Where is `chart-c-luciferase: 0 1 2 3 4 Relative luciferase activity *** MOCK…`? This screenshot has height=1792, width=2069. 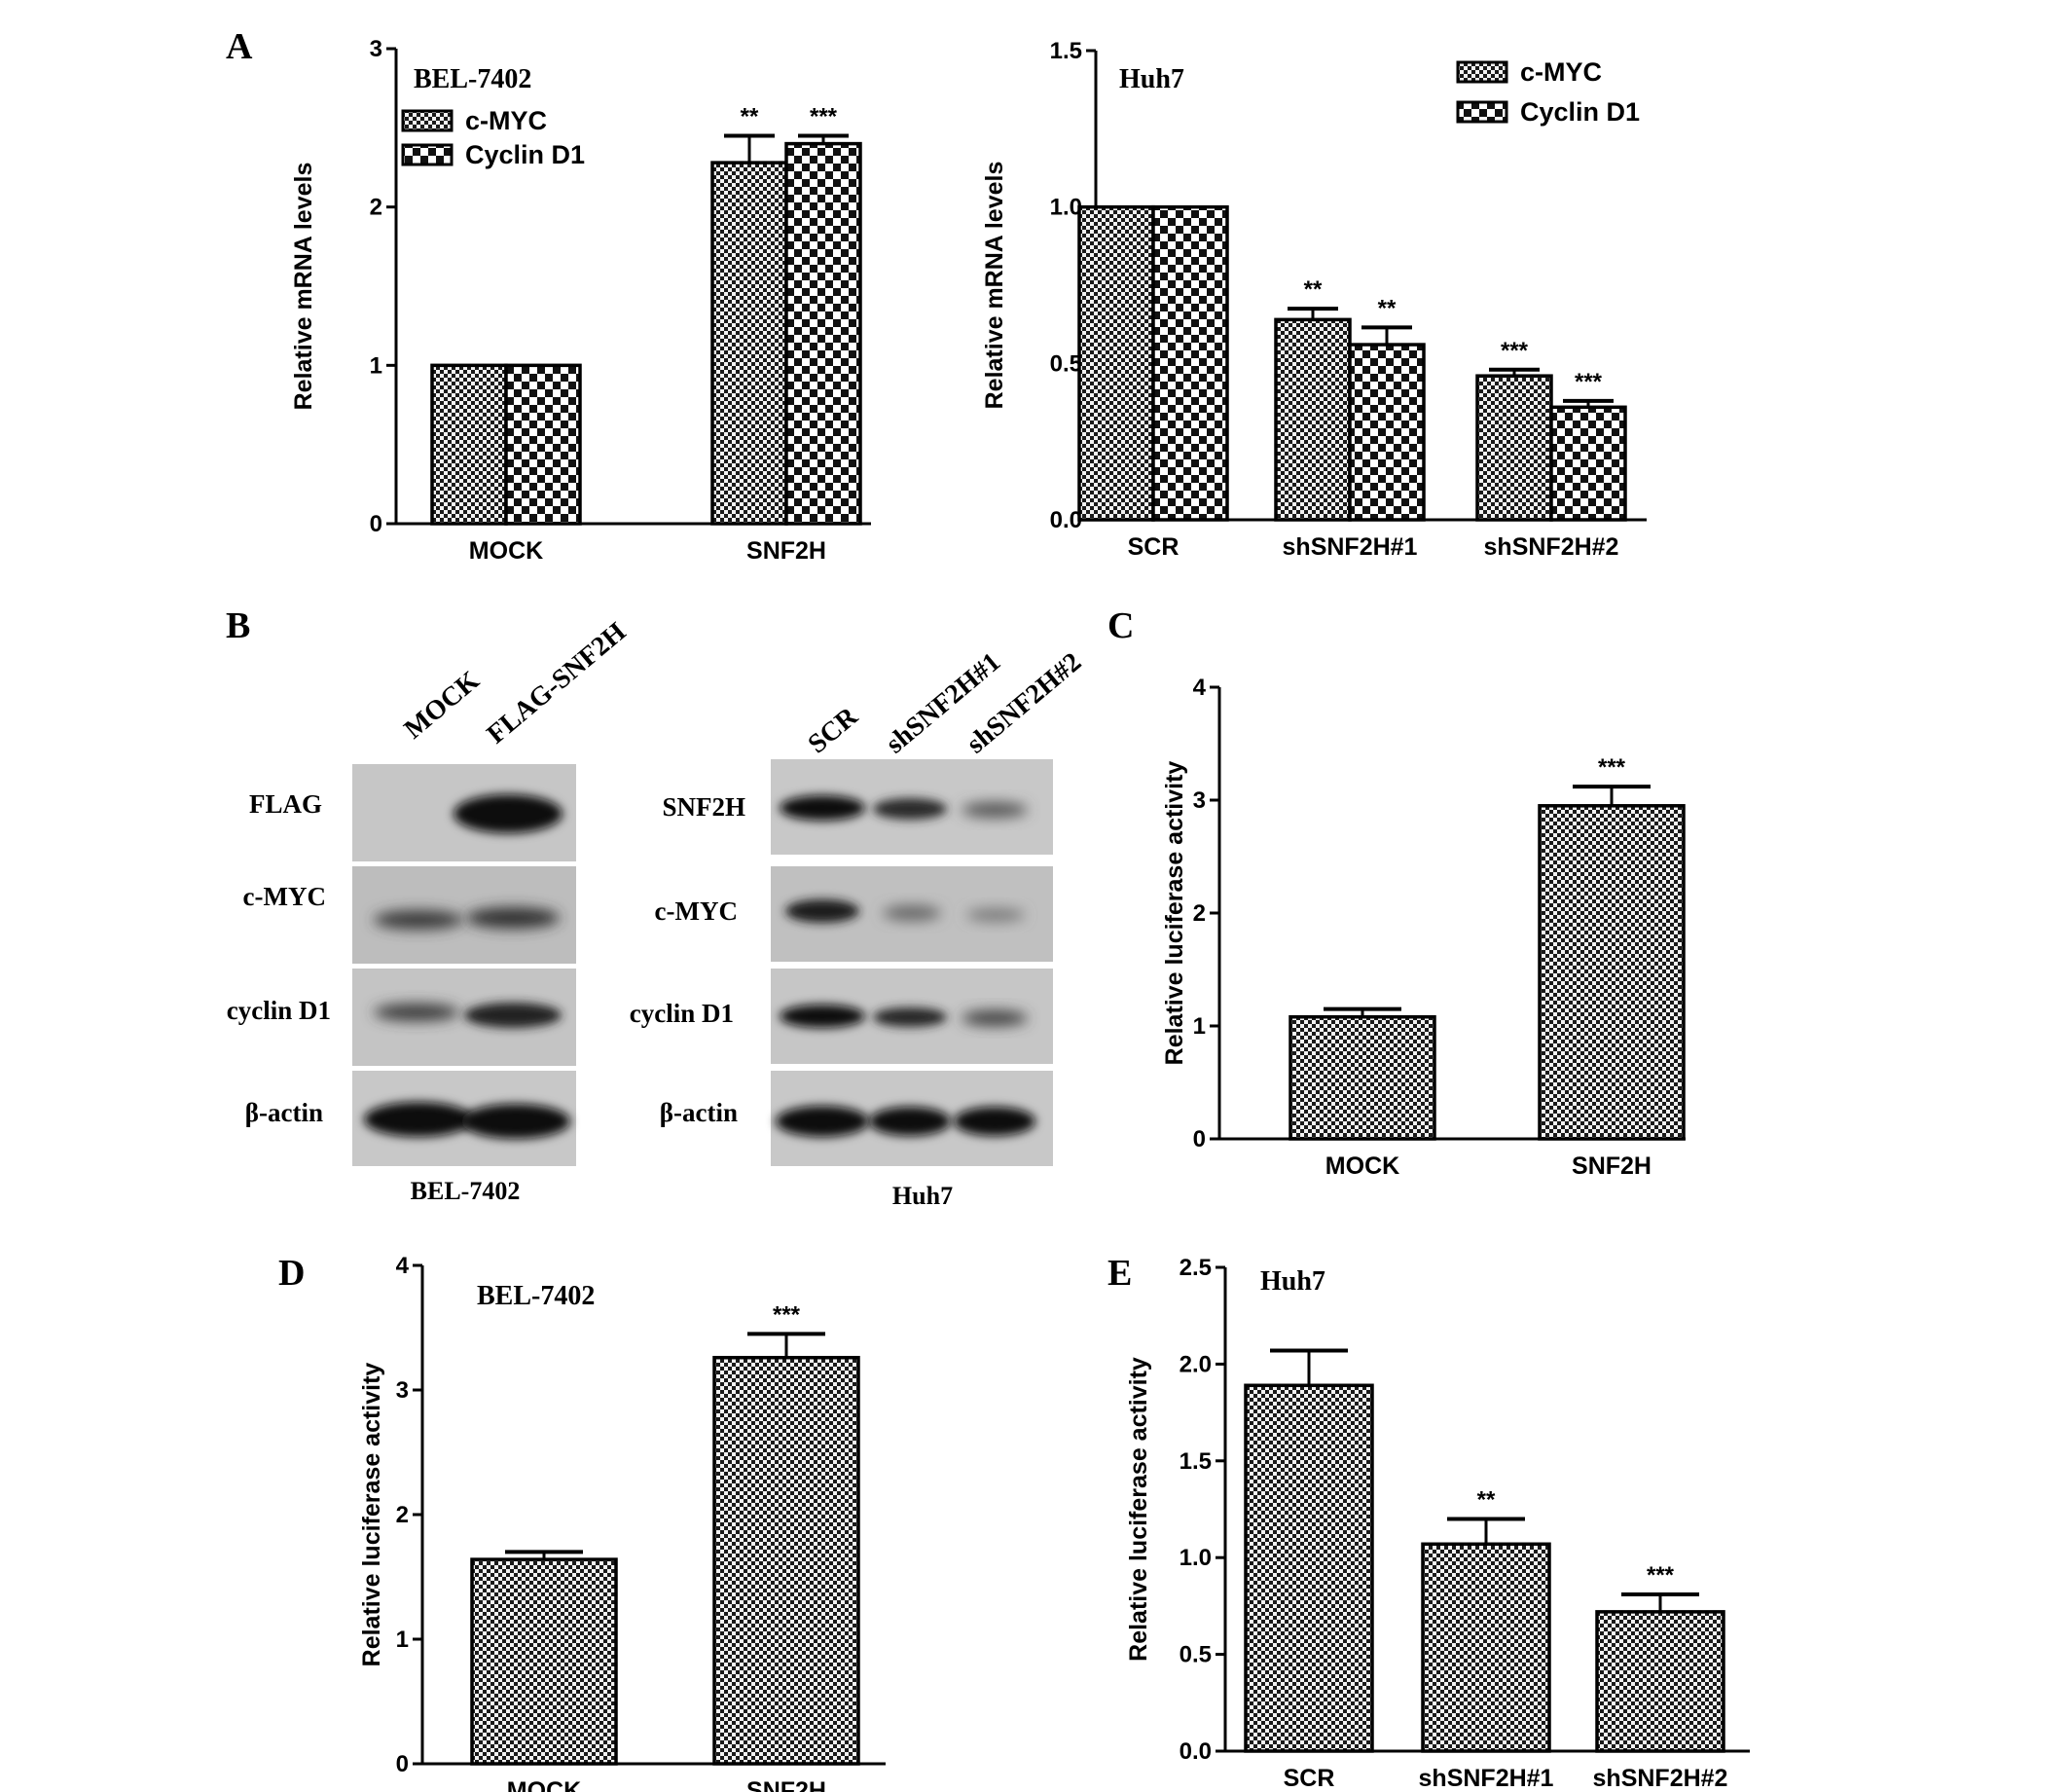
chart-c-luciferase: 0 1 2 3 4 Relative luciferase activity *** MOCK… is located at coordinates (1423, 927).